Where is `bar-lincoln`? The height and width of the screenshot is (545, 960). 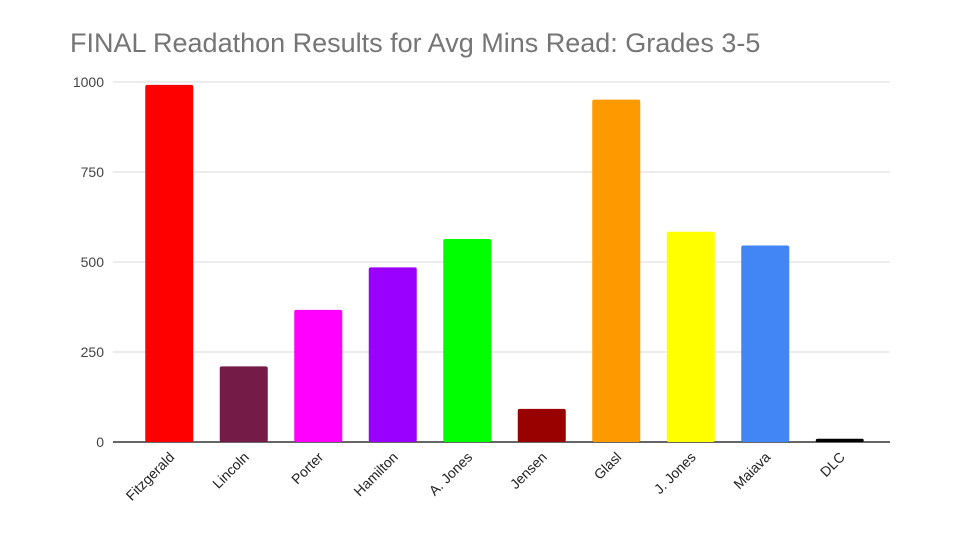
bar-lincoln is located at coordinates (243, 404).